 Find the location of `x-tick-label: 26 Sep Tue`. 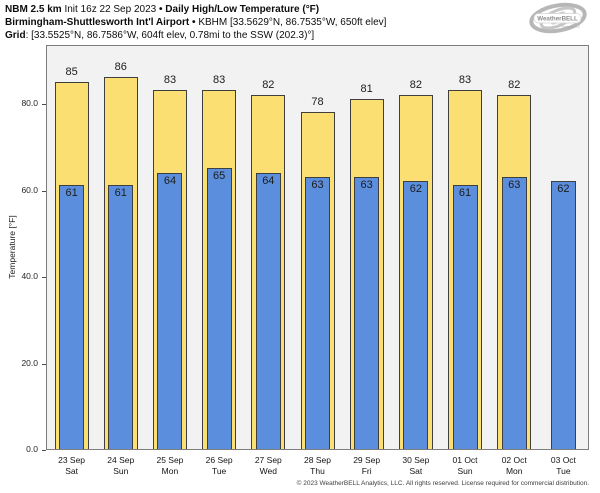

x-tick-label: 26 Sep Tue is located at coordinates (219, 466).